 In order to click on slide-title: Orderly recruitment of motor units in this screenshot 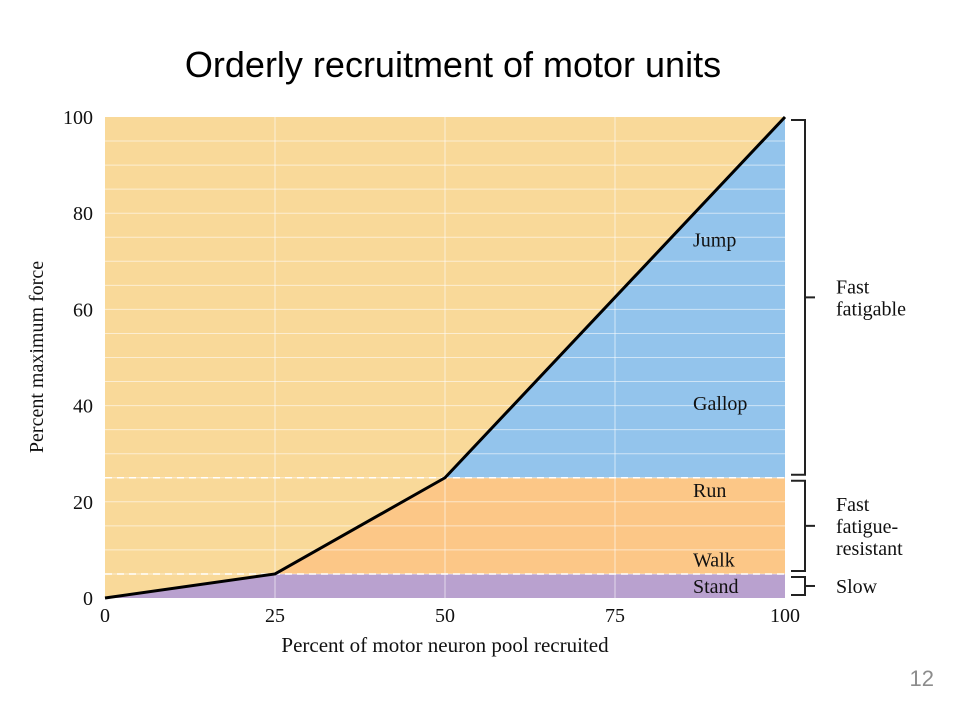, I will do `click(453, 64)`.